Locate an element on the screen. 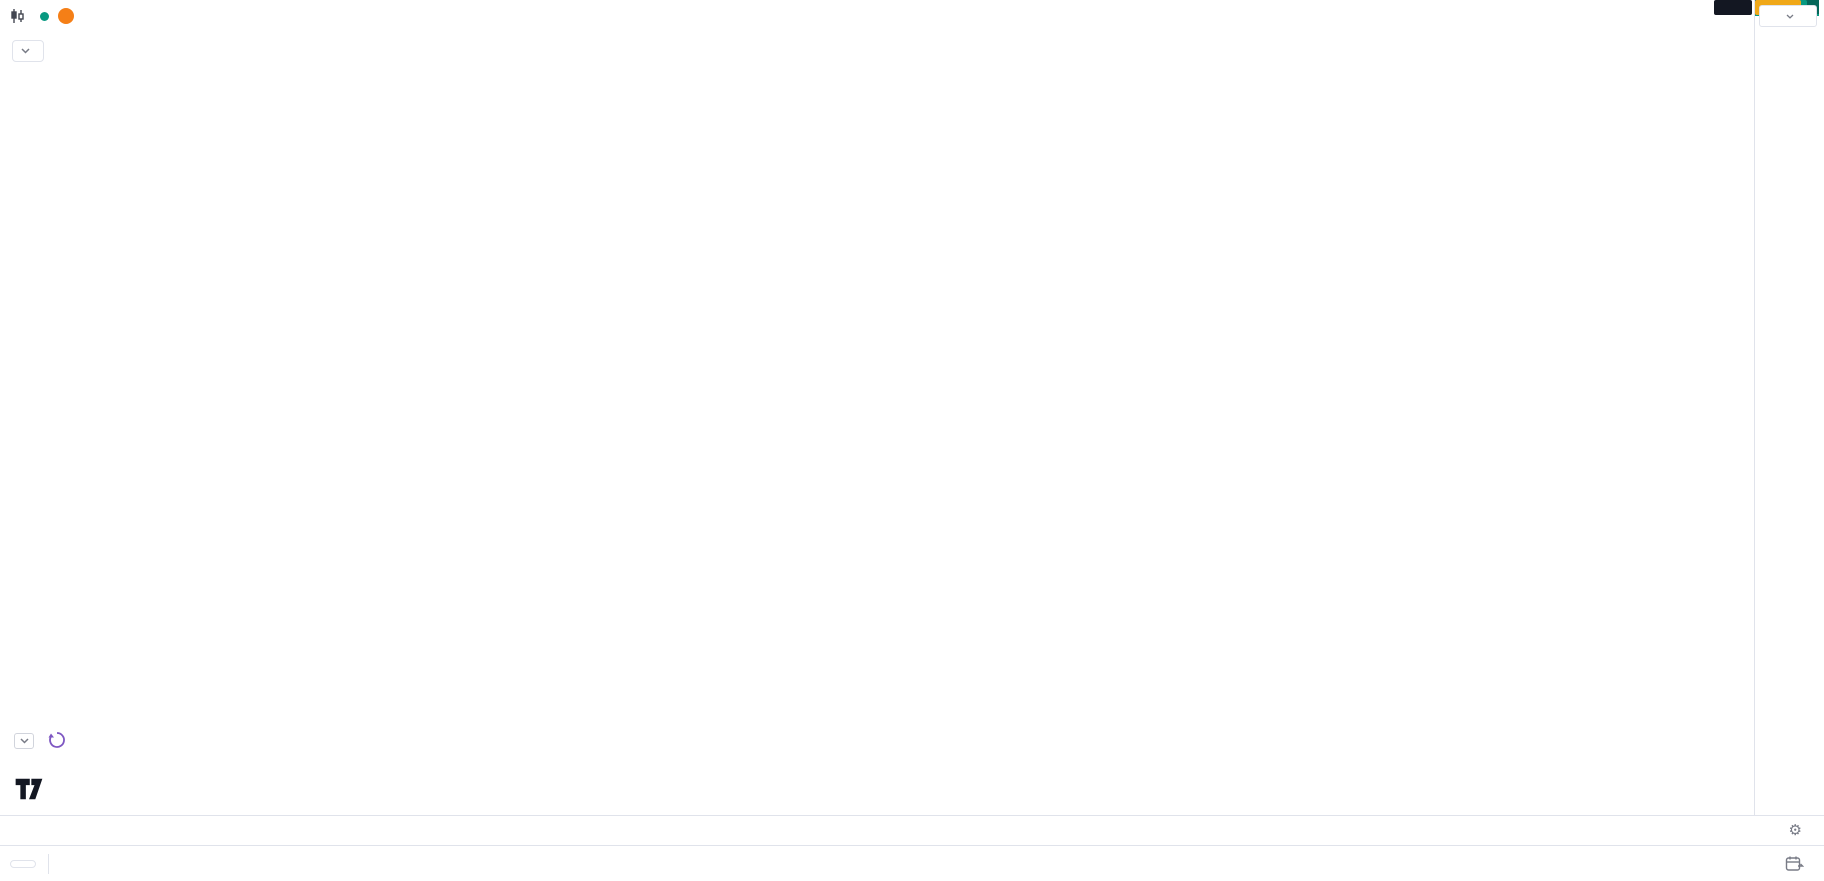 The height and width of the screenshot is (881, 1824). indicators-collapse-button is located at coordinates (28, 51).